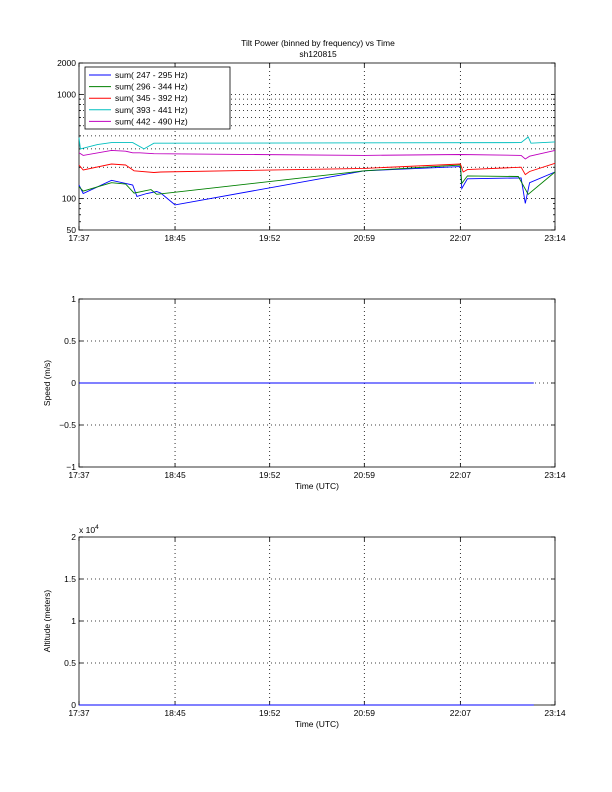 The image size is (612, 792). I want to click on y-tick-label: −1, so click(71, 467).